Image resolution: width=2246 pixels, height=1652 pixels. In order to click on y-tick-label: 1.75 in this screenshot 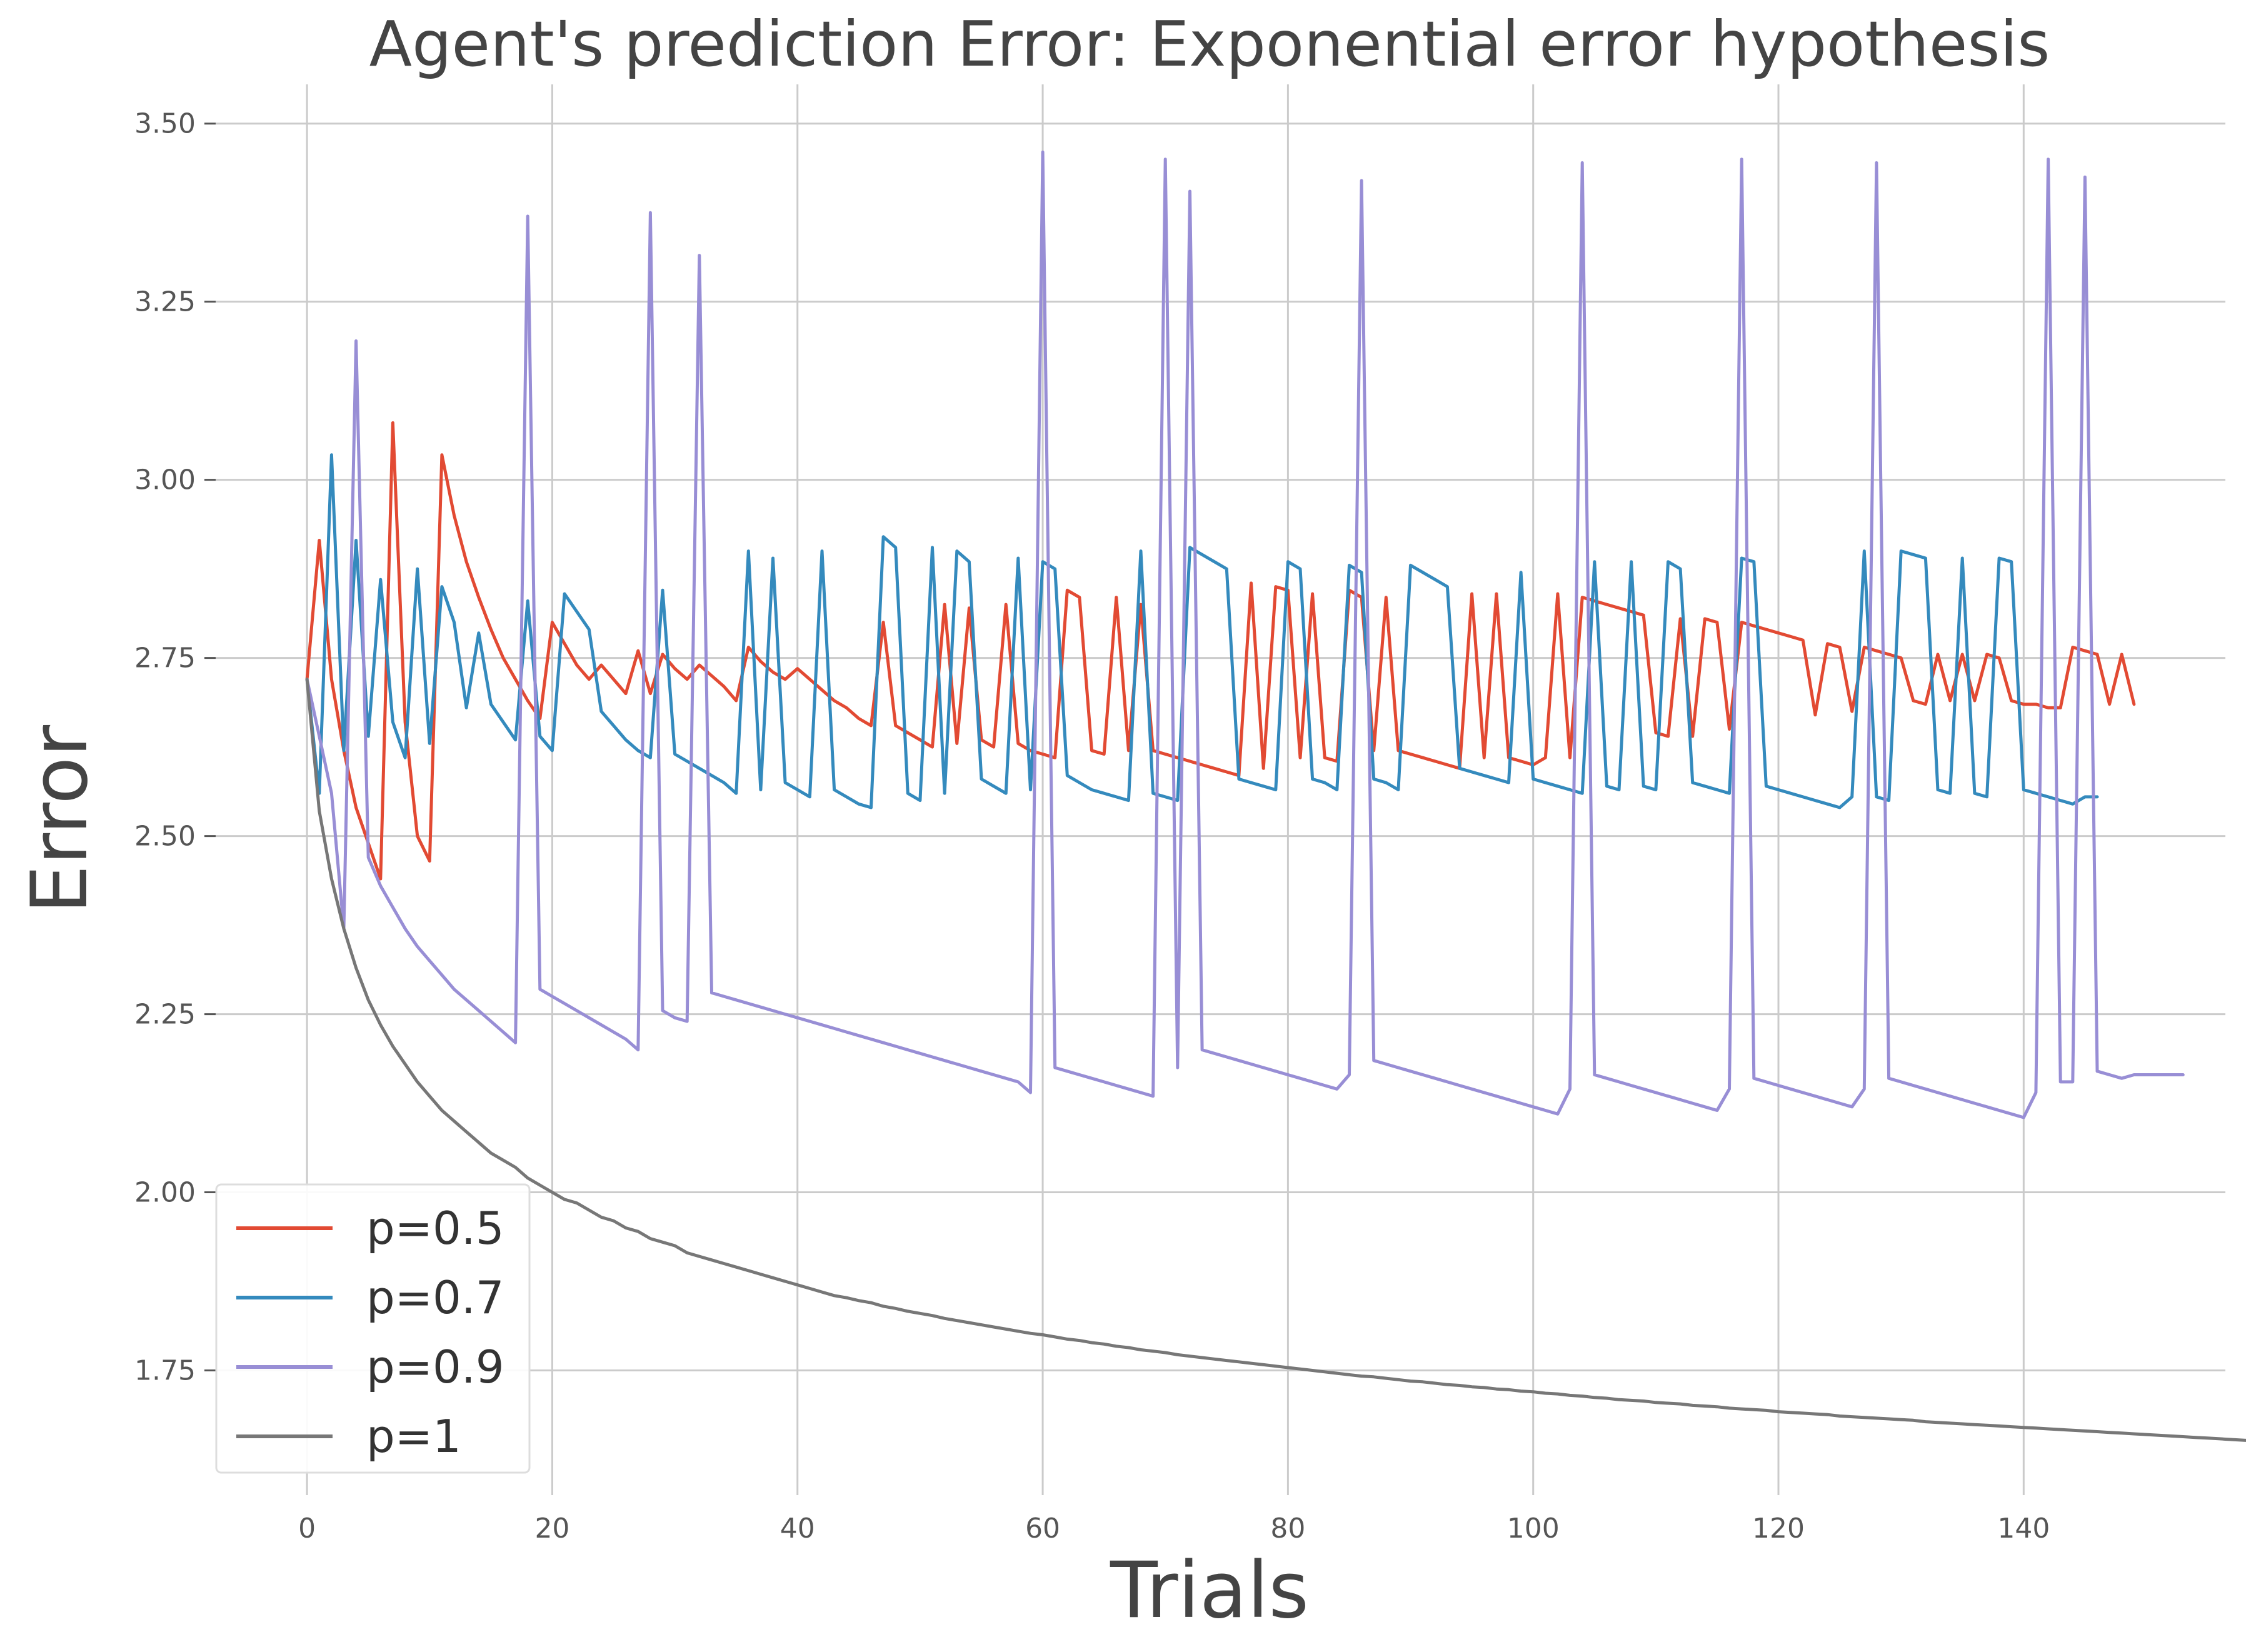, I will do `click(165, 1371)`.